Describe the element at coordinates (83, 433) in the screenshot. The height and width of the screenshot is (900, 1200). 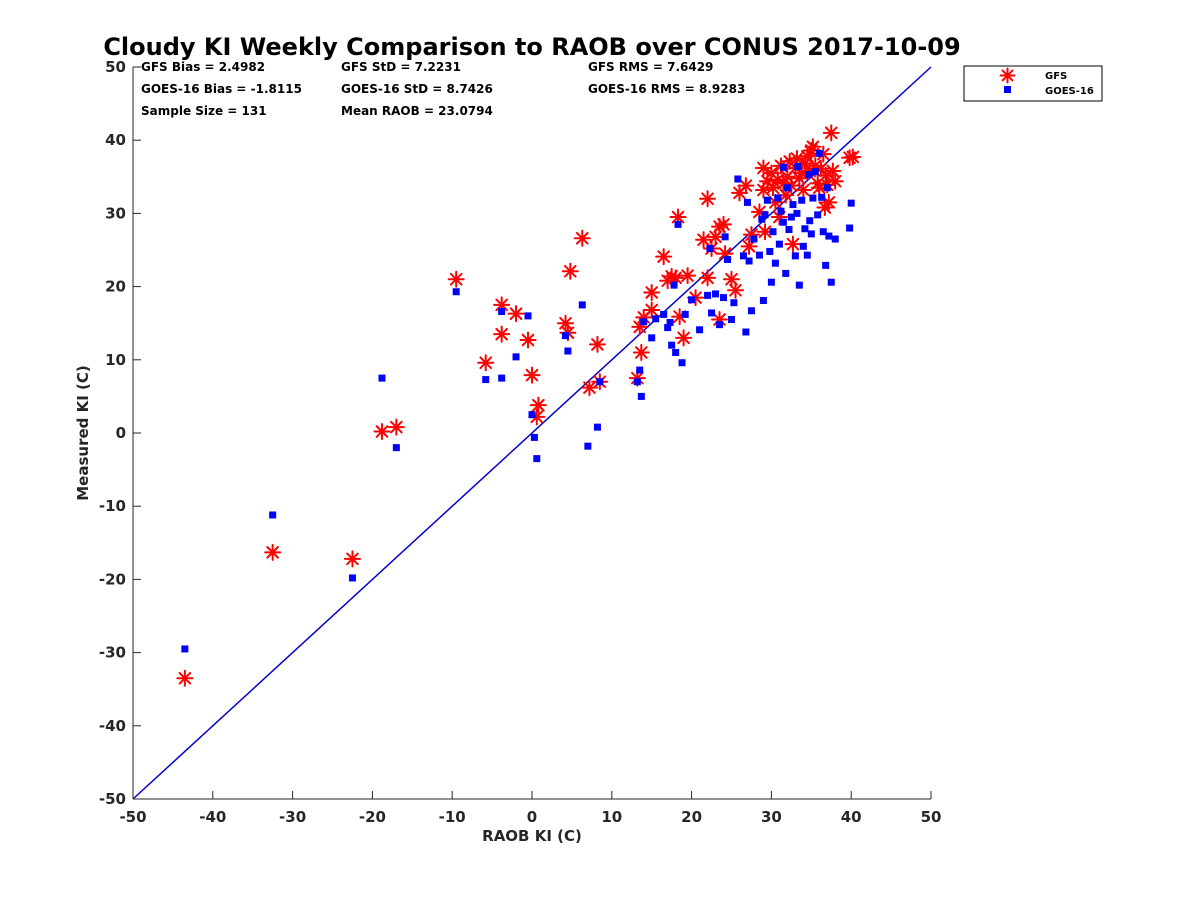
I see `y-axis-label: Measured KI (C)` at that location.